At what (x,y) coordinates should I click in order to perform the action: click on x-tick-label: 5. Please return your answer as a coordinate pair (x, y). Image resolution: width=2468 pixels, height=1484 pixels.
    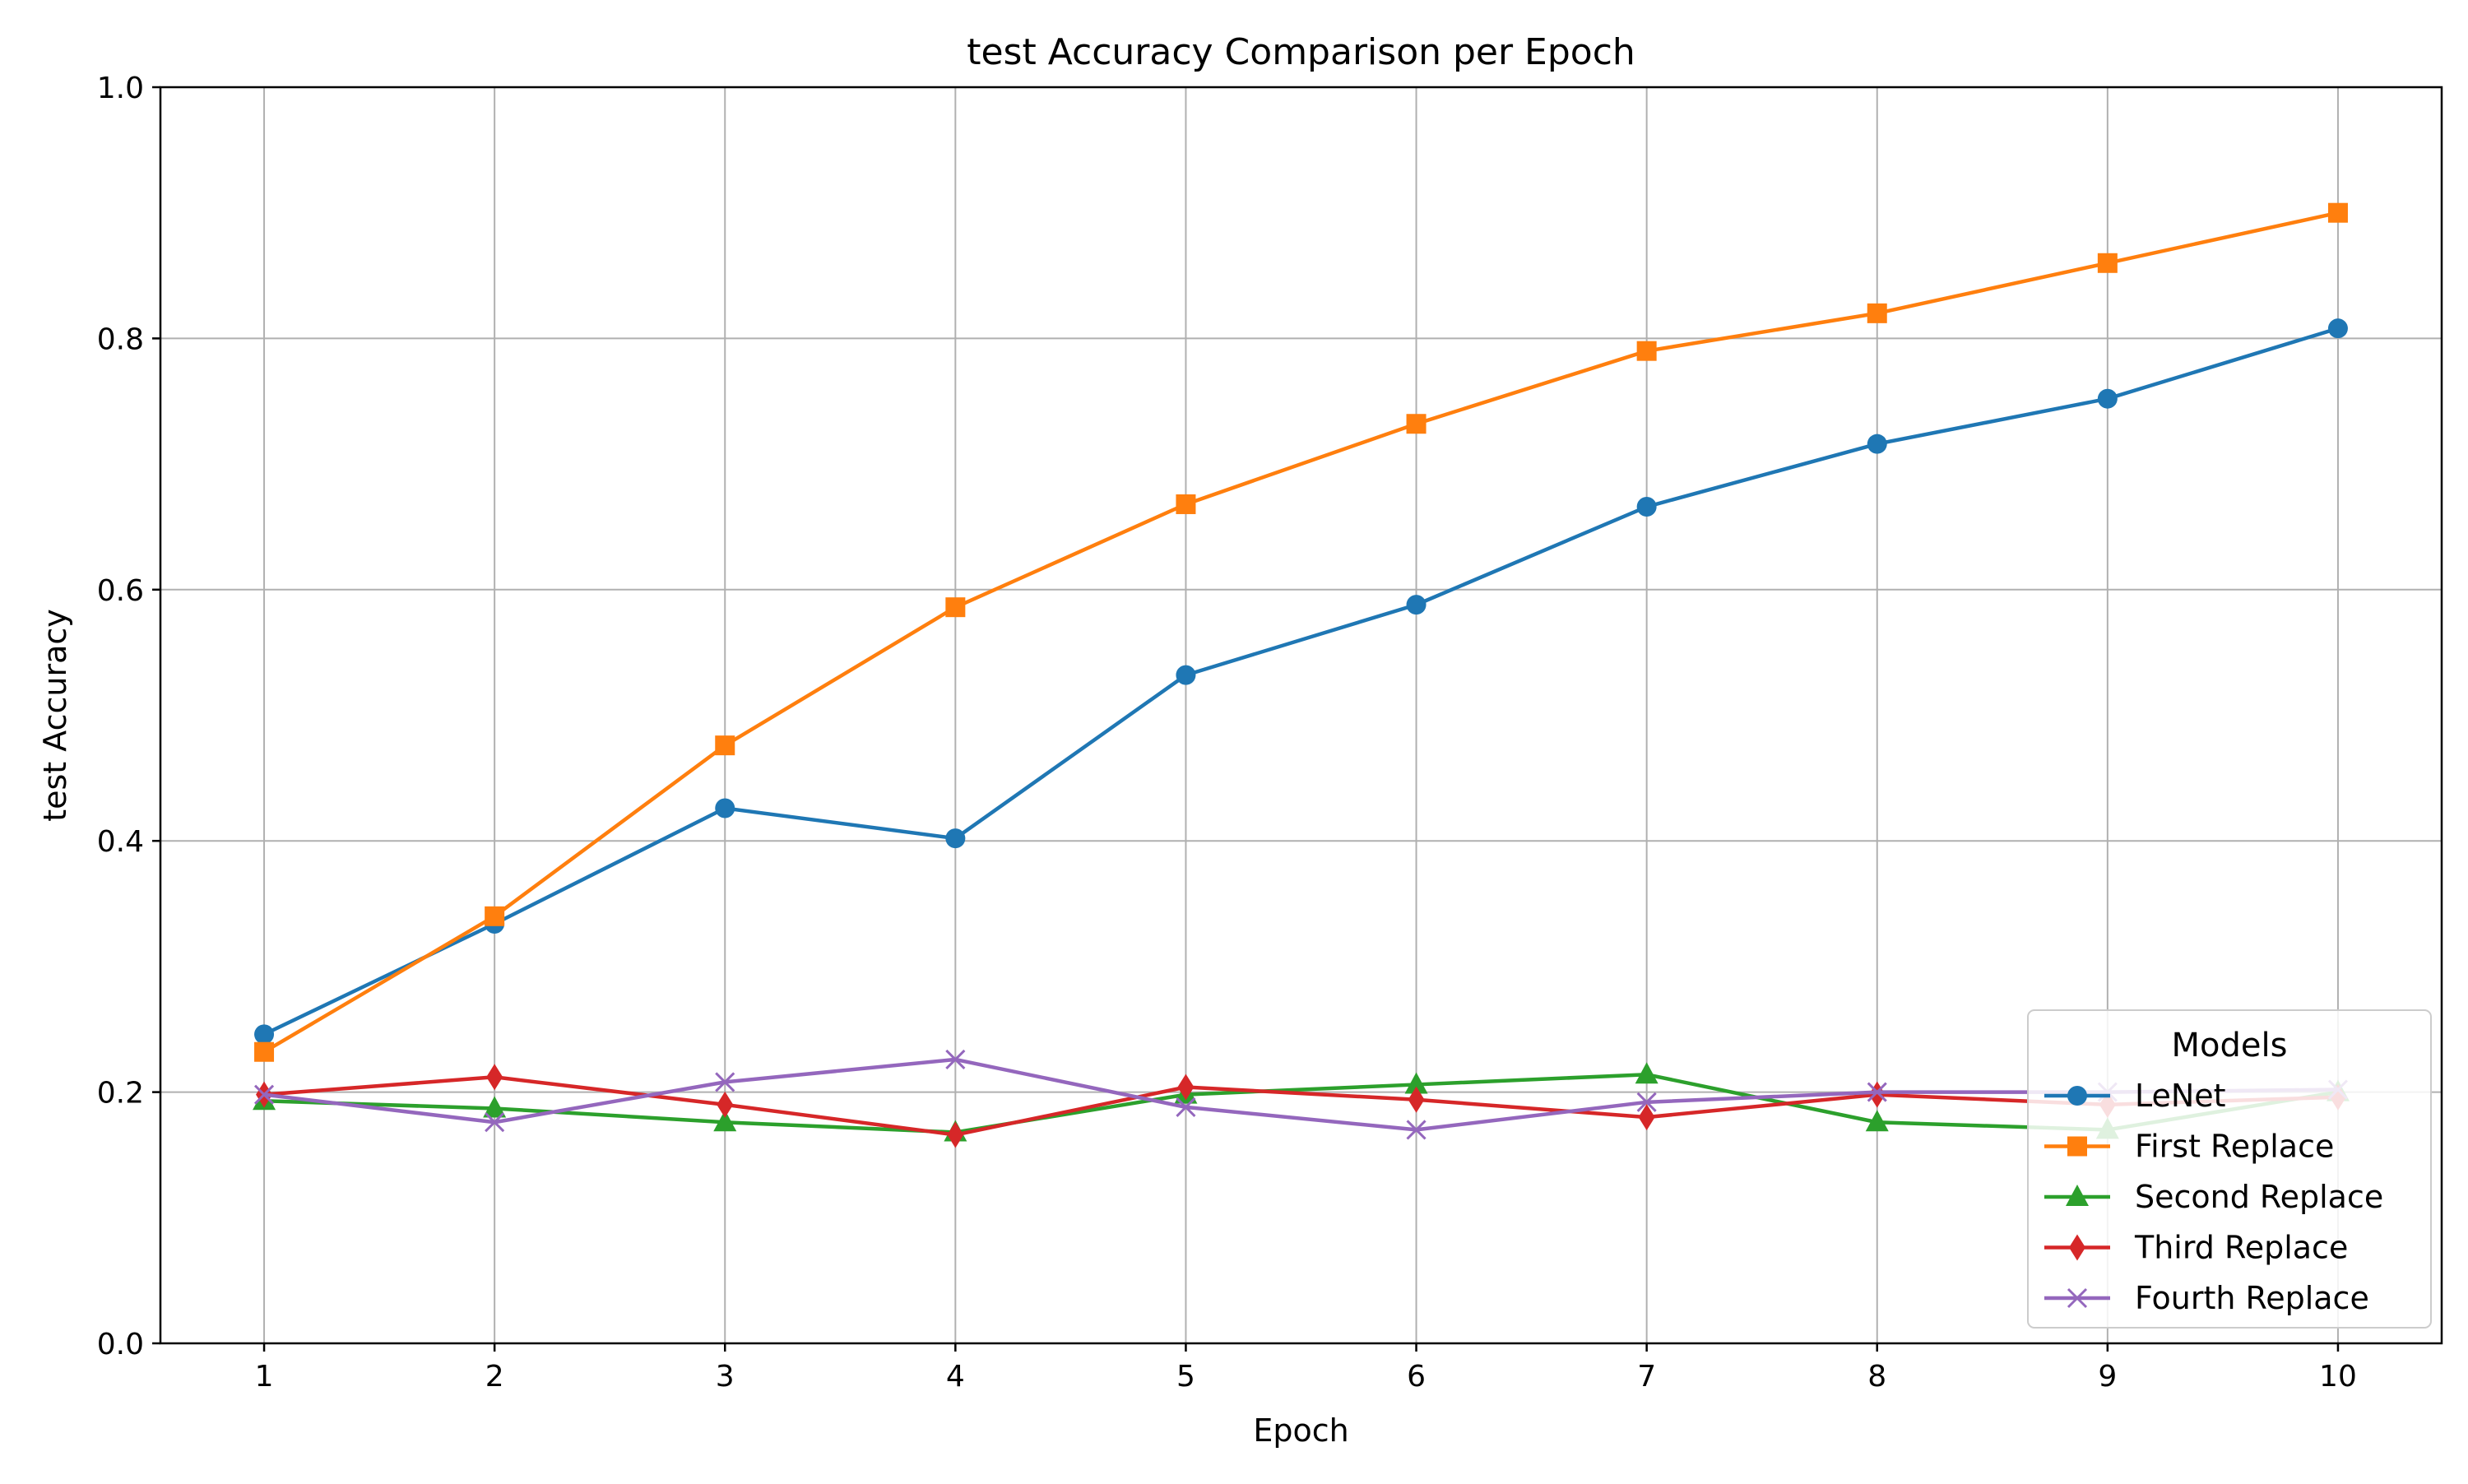
    Looking at the image, I should click on (1185, 1377).